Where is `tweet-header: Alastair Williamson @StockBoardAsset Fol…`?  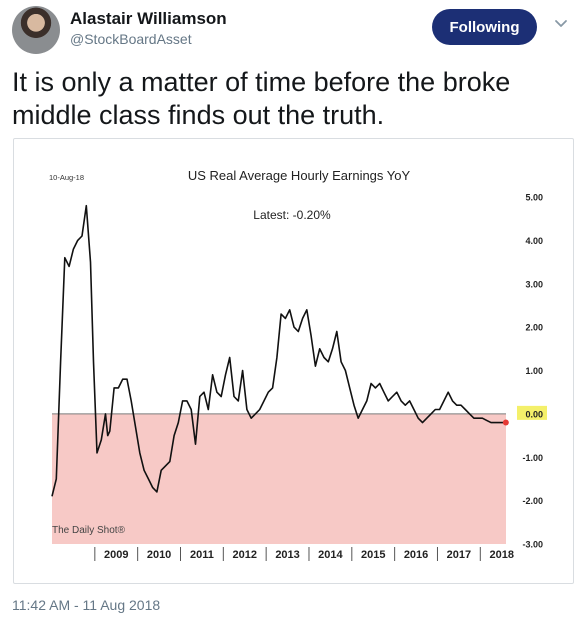
tweet-header: Alastair Williamson @StockBoardAsset Fol… is located at coordinates (288, 30).